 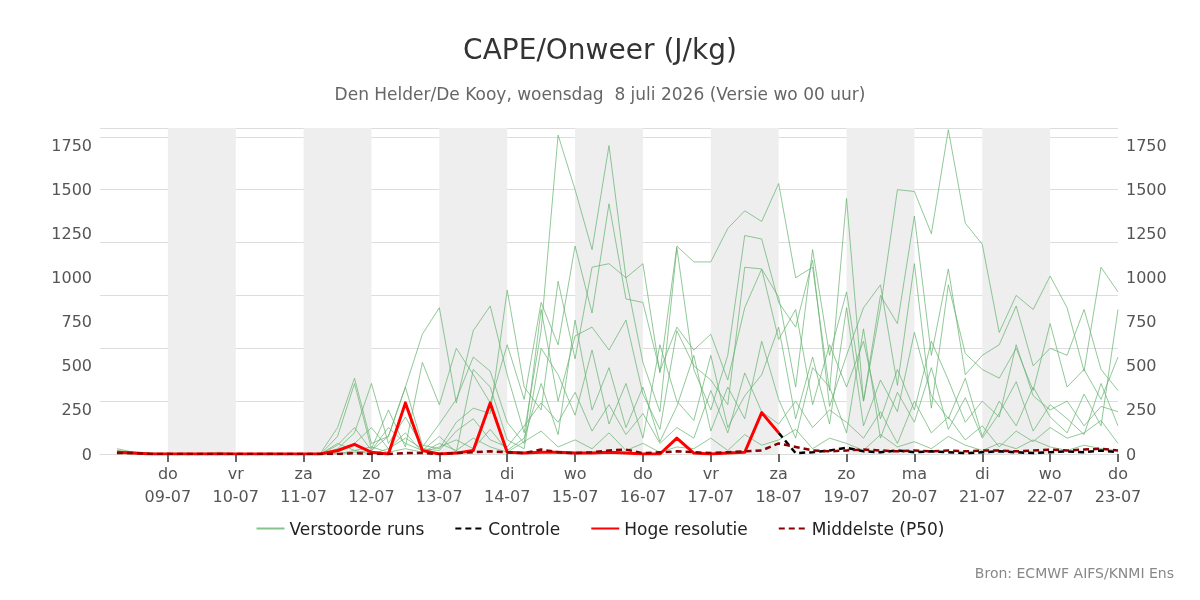 What do you see at coordinates (76, 322) in the screenshot?
I see `y-tick-label: 750` at bounding box center [76, 322].